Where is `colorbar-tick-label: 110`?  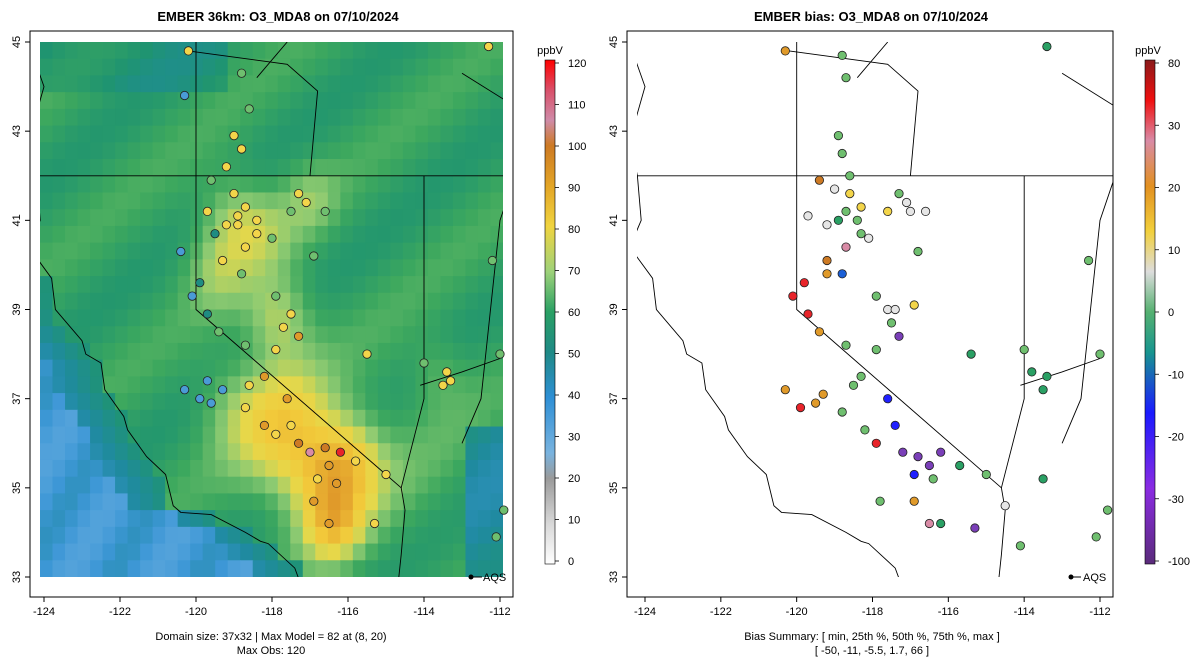 colorbar-tick-label: 110 is located at coordinates (577, 106).